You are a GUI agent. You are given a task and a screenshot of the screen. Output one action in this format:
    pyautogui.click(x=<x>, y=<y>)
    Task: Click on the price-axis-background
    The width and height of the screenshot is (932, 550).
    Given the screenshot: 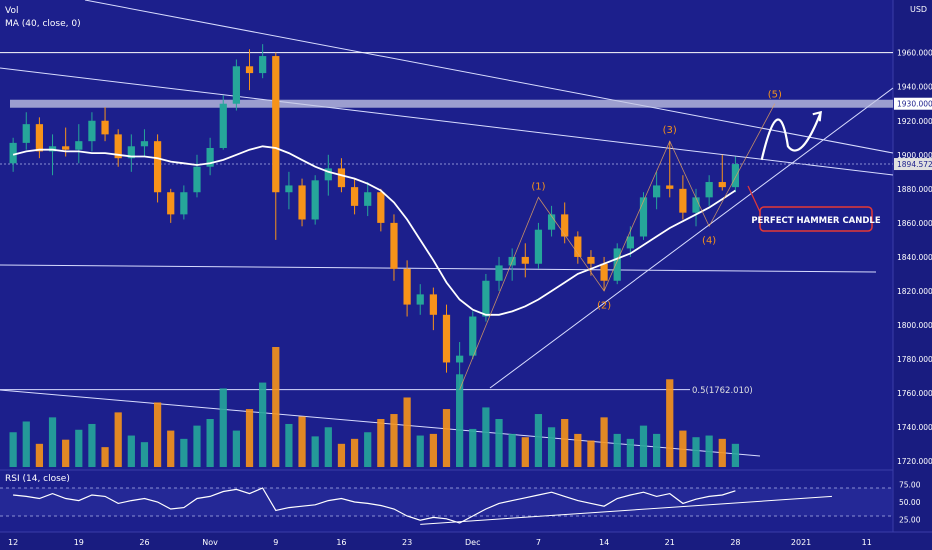 What is the action you would take?
    pyautogui.click(x=912, y=275)
    